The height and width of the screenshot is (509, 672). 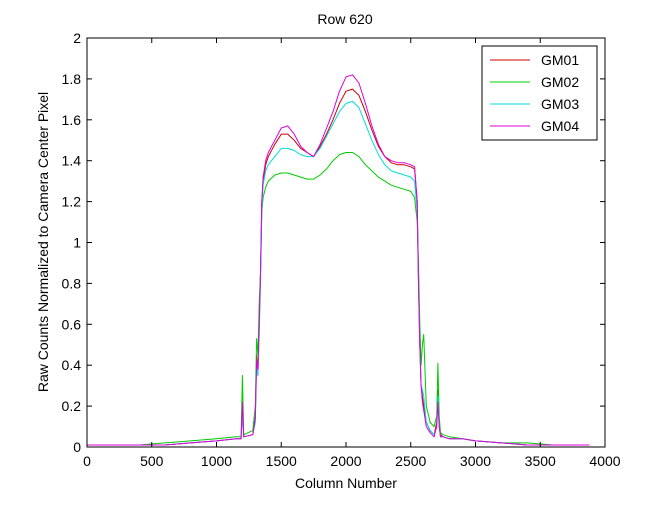 I want to click on legend-items: GM01 GM02 GM03 GM04, so click(x=534, y=93).